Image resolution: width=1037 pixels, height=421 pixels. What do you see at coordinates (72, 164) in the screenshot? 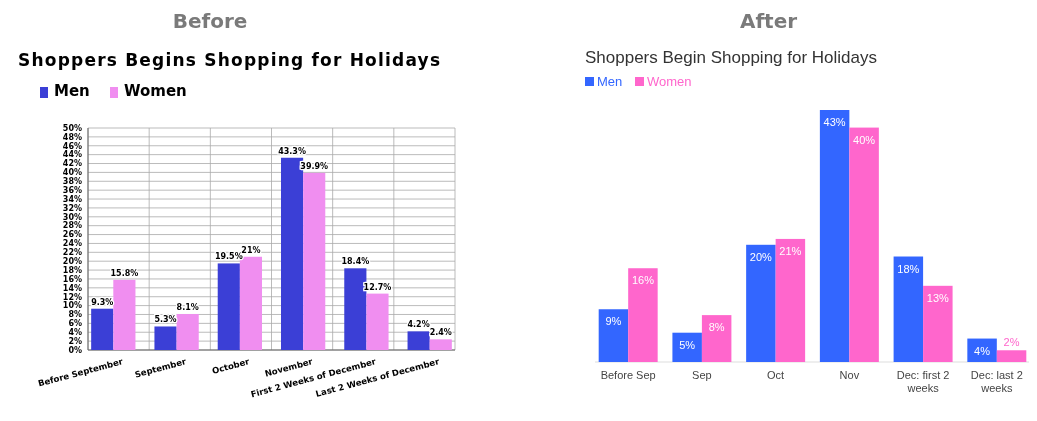
I see `y-tick-label: 42%` at bounding box center [72, 164].